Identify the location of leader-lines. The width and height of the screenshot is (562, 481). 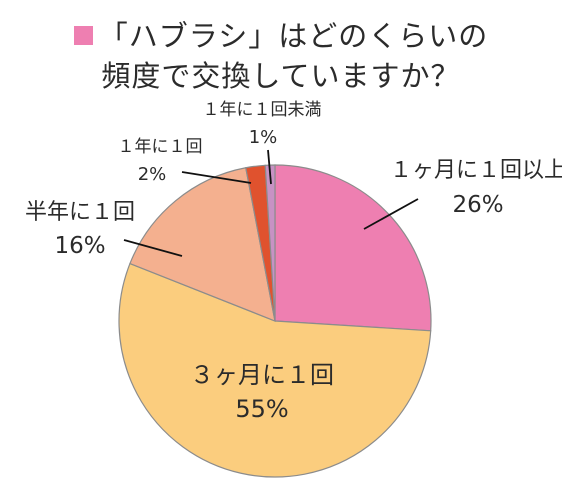
(271, 203).